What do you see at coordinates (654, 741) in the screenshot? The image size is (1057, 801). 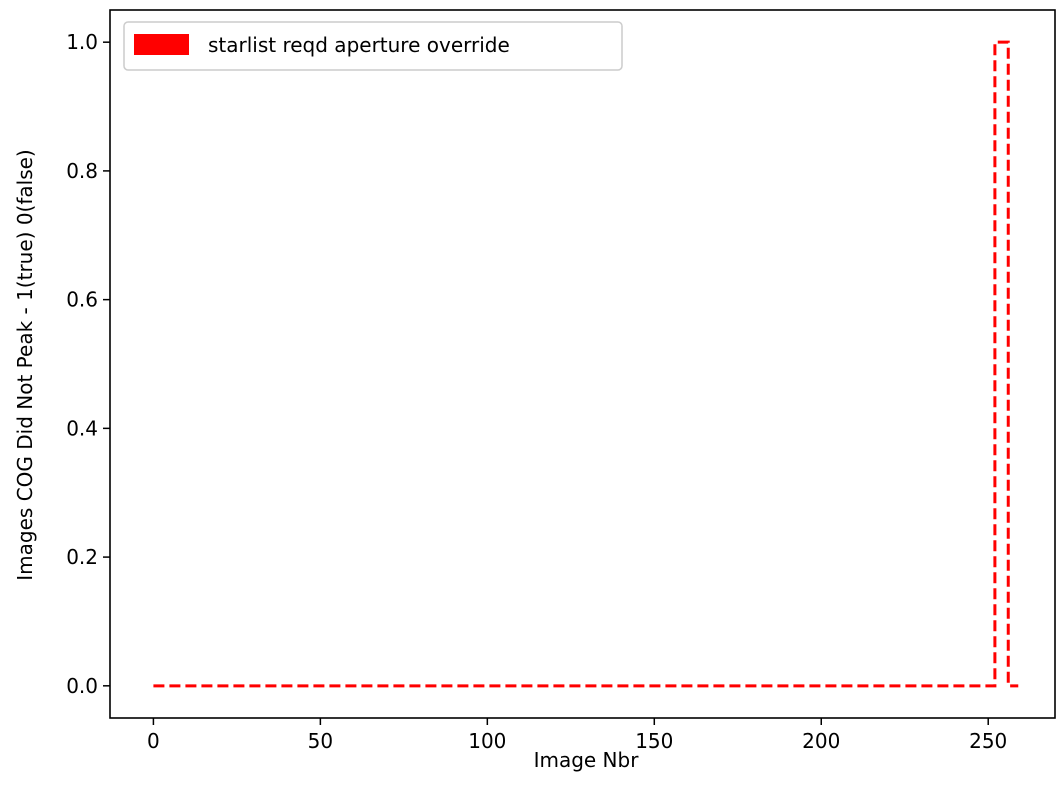 I see `x-tick-label: 150` at bounding box center [654, 741].